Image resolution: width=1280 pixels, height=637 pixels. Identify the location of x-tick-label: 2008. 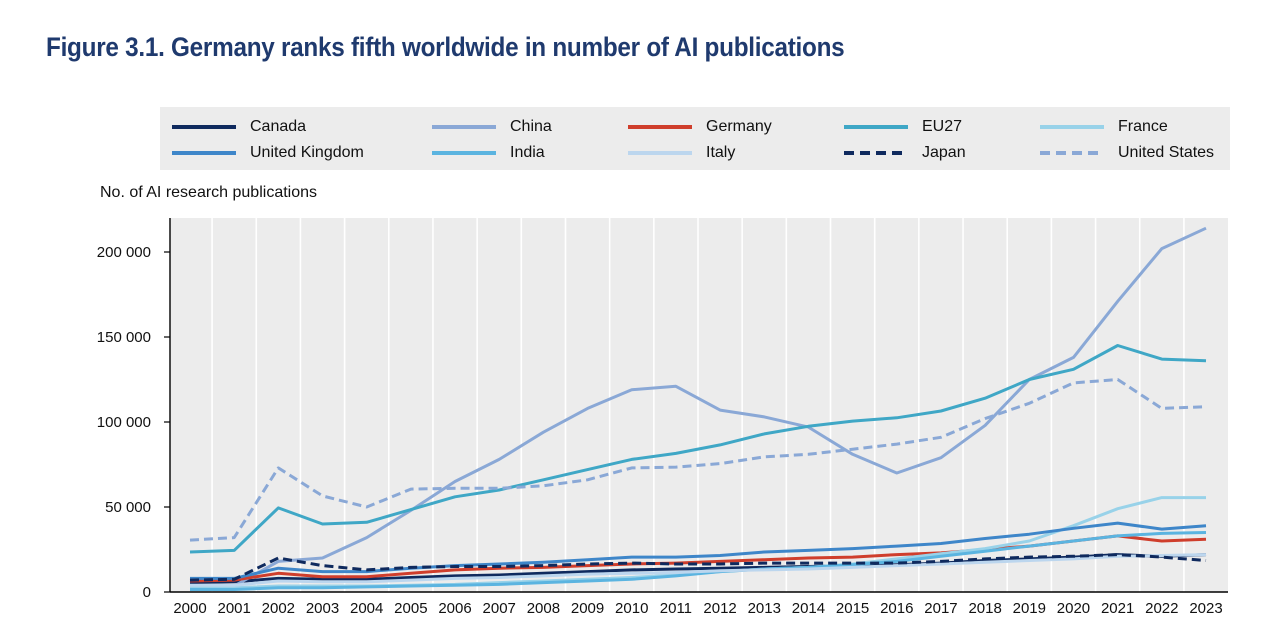
(543, 608).